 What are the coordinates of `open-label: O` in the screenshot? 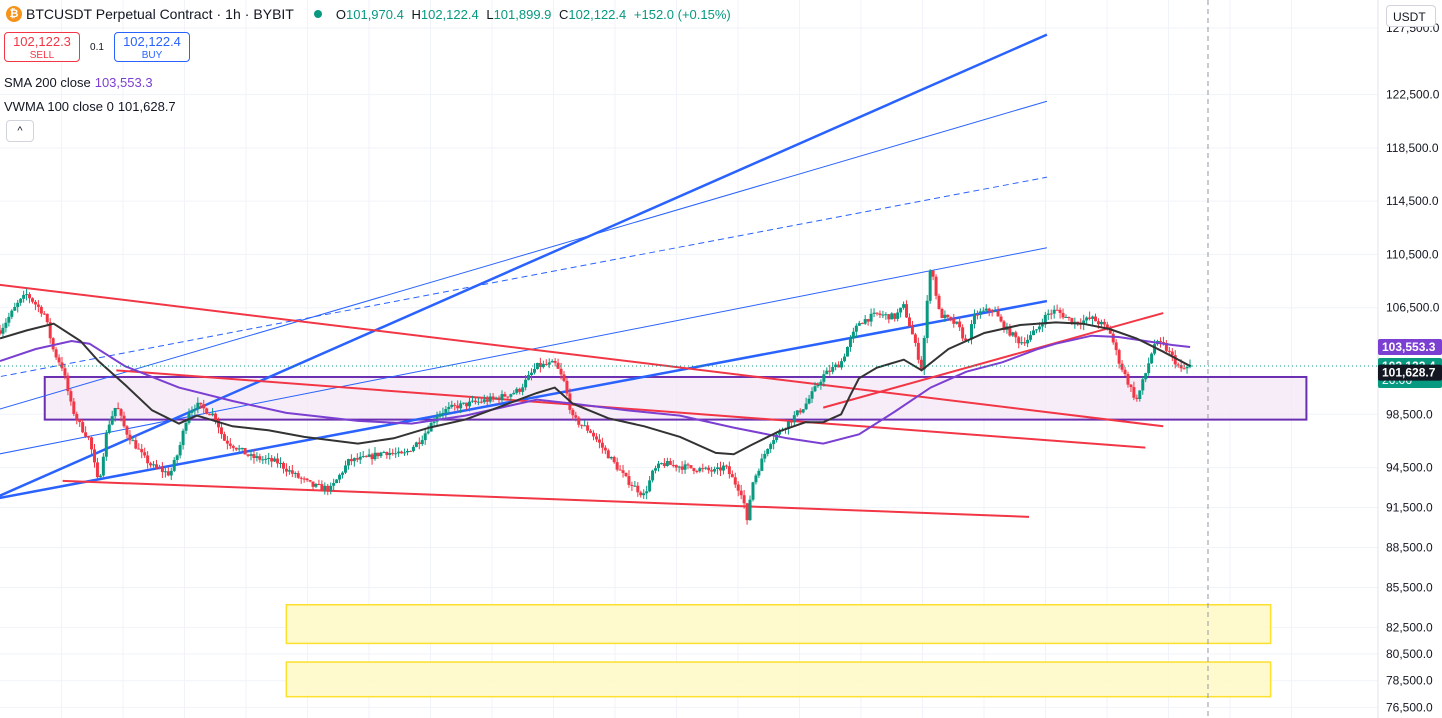 It's located at (340, 14).